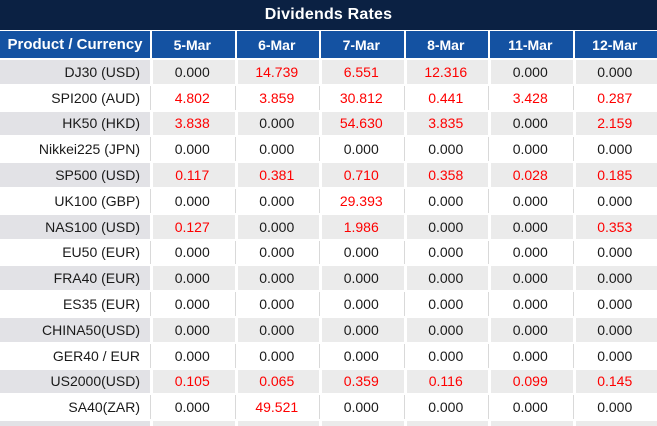 The width and height of the screenshot is (657, 426). I want to click on rate-cell: 49.521, so click(276, 408).